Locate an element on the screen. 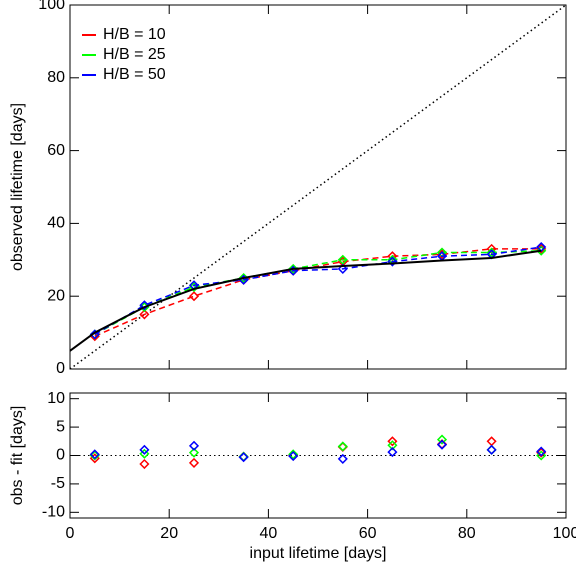  x-axis-label: input lifetime [days] is located at coordinates (318, 553).